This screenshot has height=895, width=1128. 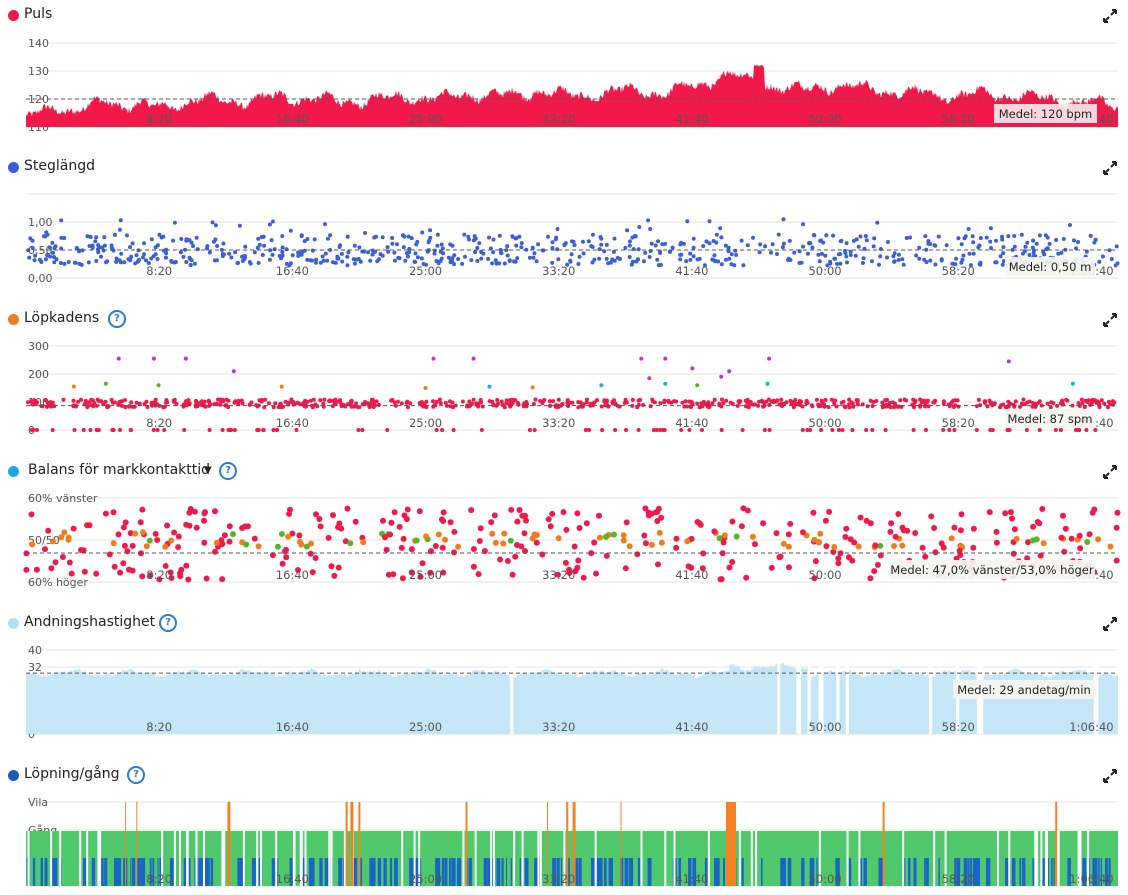 I want to click on run-walk-title: Löpning/gång, so click(x=72, y=774).